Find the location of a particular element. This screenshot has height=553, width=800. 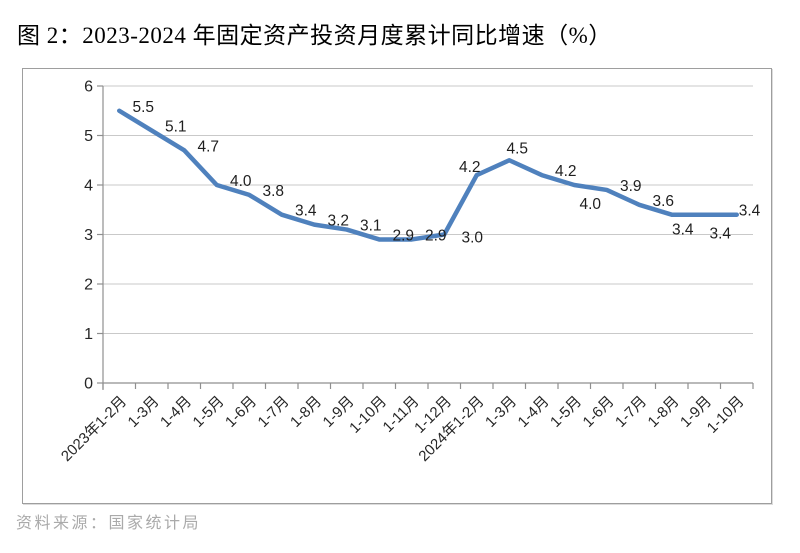

data-label: 3.6 is located at coordinates (663, 201).